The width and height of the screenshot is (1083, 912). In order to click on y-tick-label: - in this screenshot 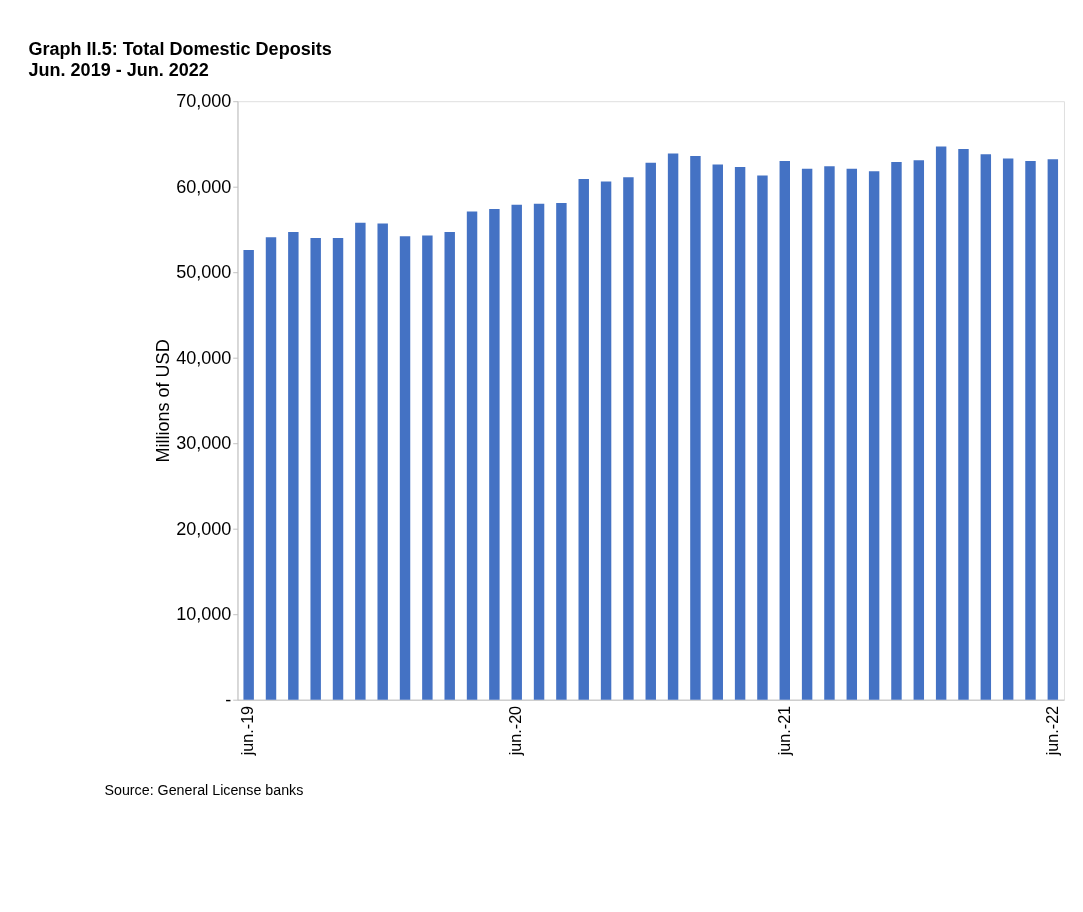, I will do `click(228, 699)`.